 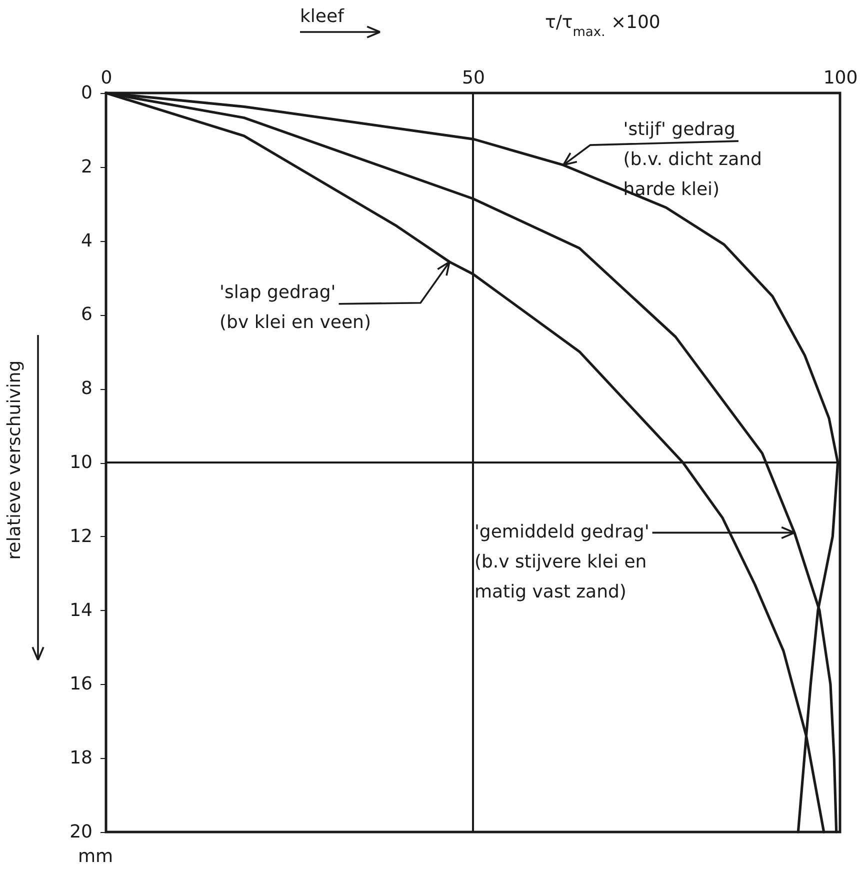 I want to click on y-tick-label: 4, so click(x=86, y=241).